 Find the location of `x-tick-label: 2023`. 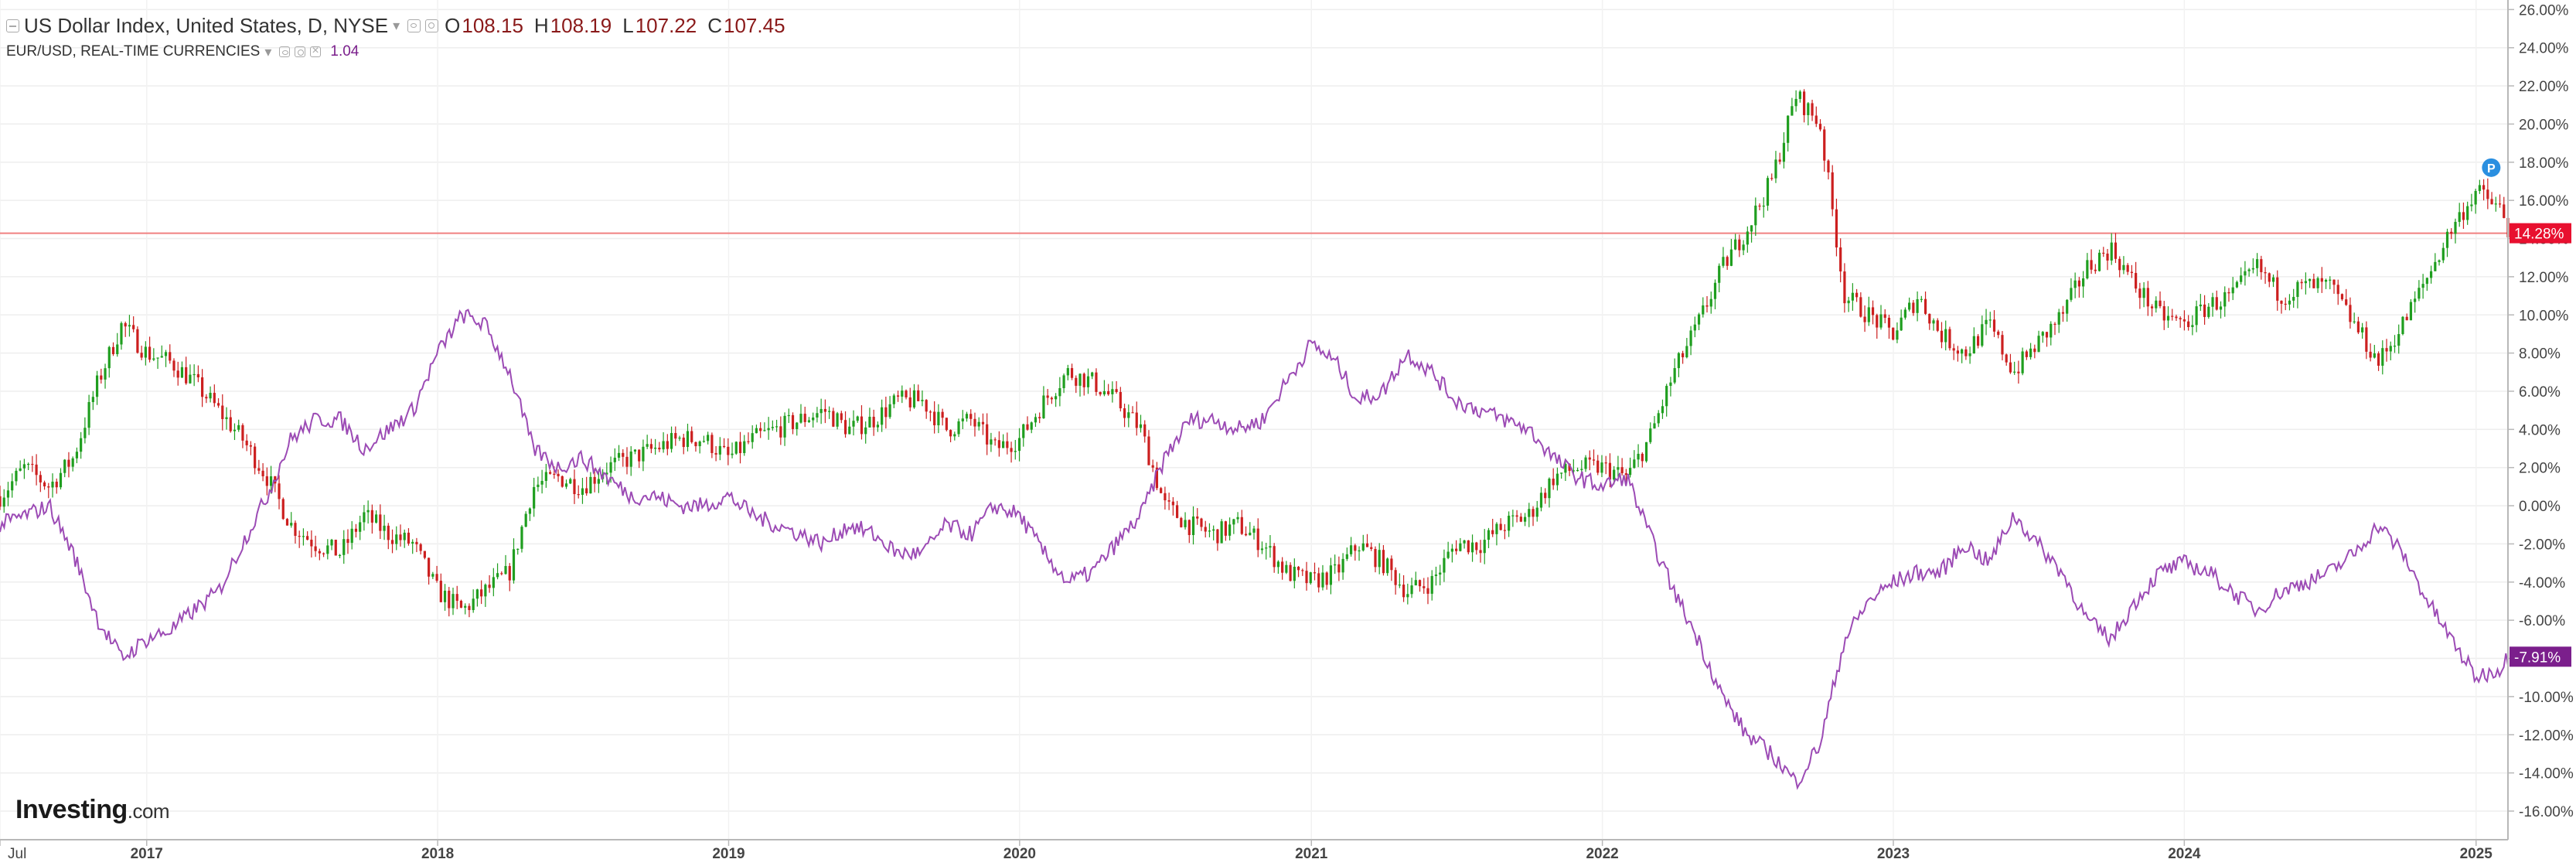

x-tick-label: 2023 is located at coordinates (1893, 854).